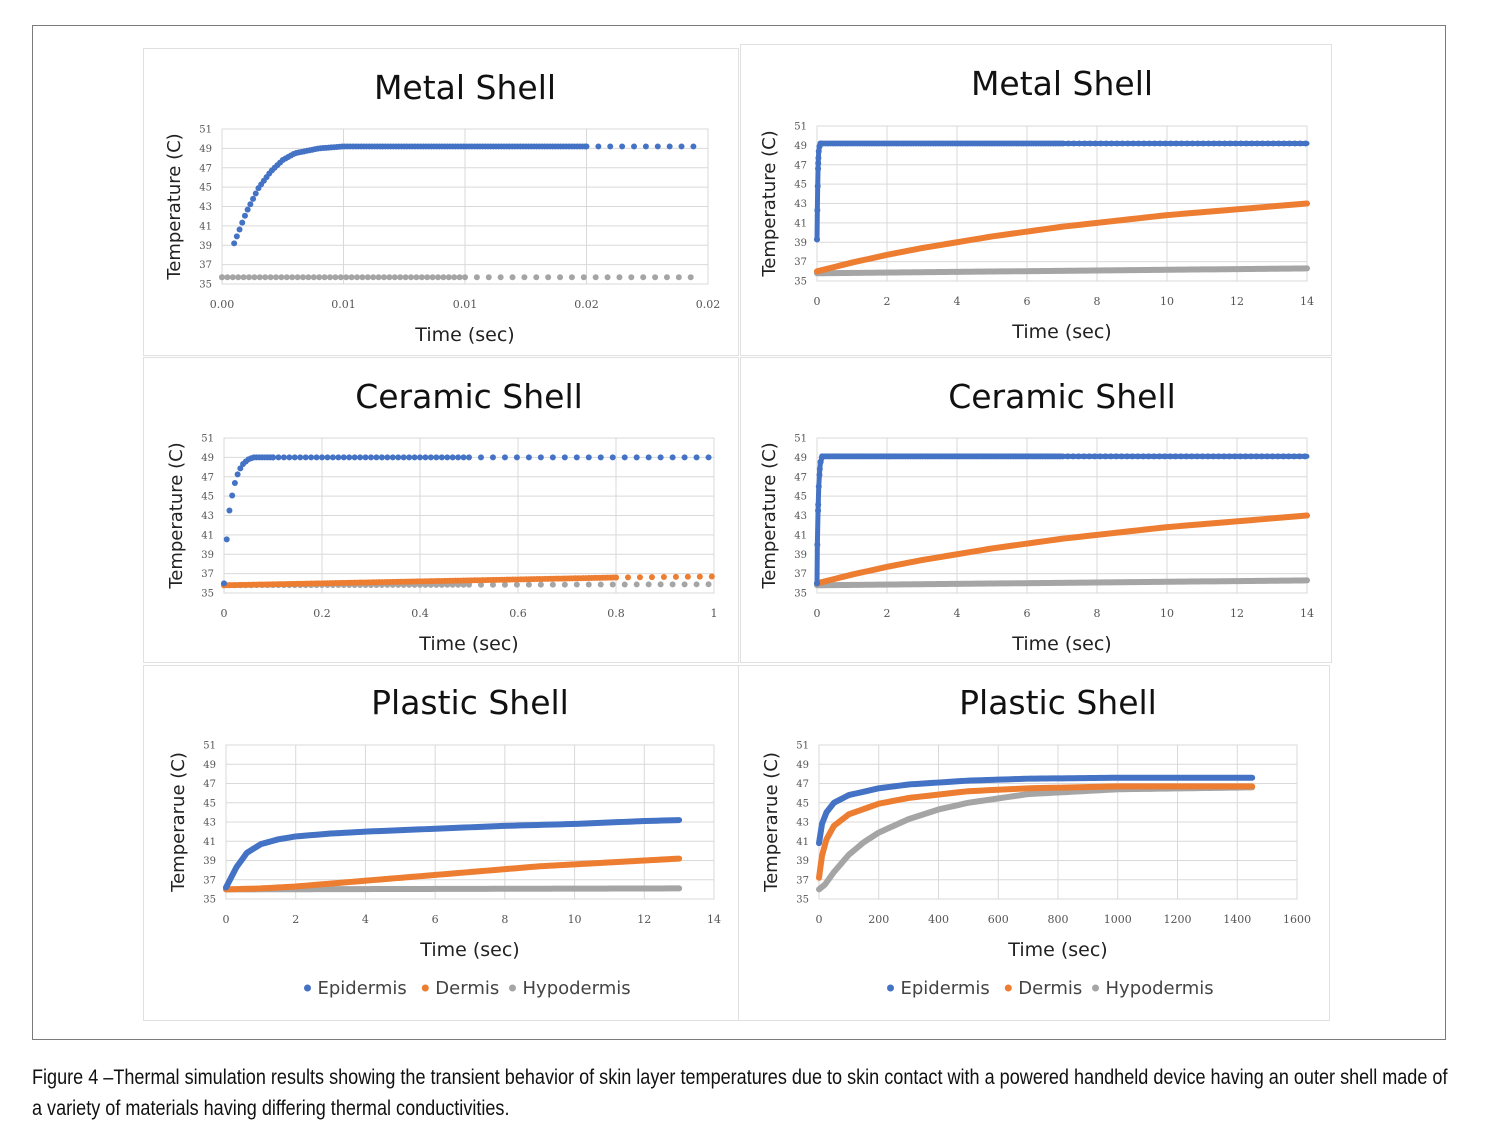 This screenshot has height=1132, width=1490. Describe the element at coordinates (1058, 919) in the screenshot. I see `x-tick-label: 800` at that location.